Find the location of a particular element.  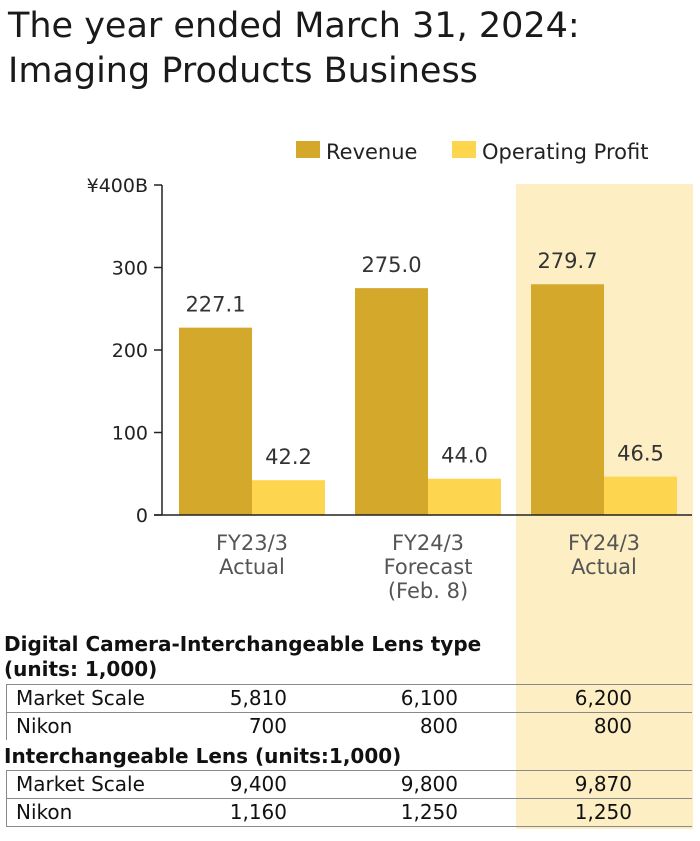

row-value: 700 is located at coordinates (267, 726).